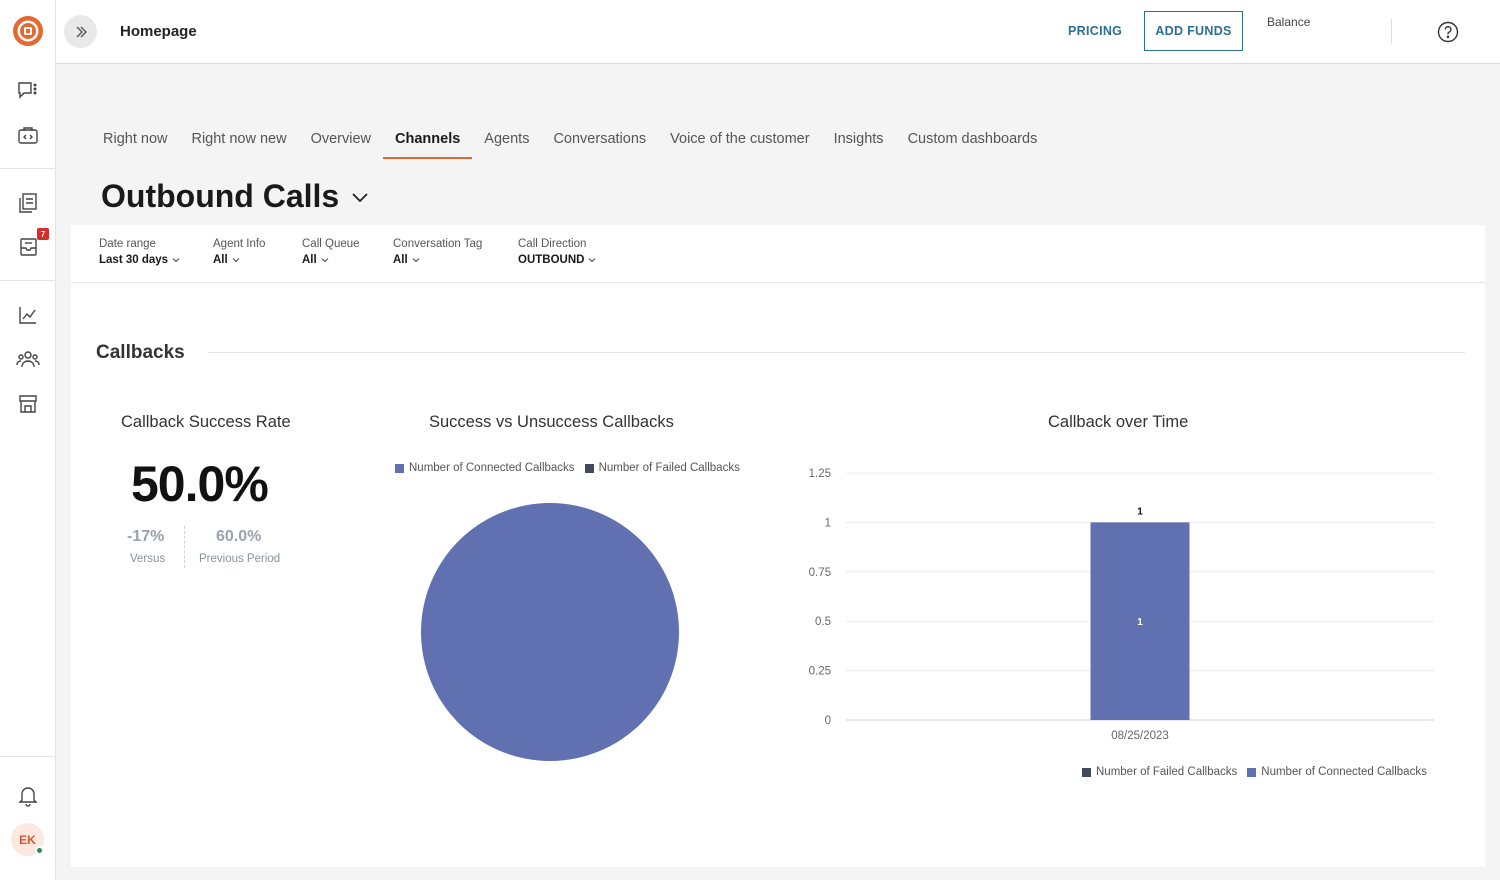 Image resolution: width=1500 pixels, height=880 pixels. What do you see at coordinates (139, 253) in the screenshot?
I see `filter-date-range: Date range Last 30 days` at bounding box center [139, 253].